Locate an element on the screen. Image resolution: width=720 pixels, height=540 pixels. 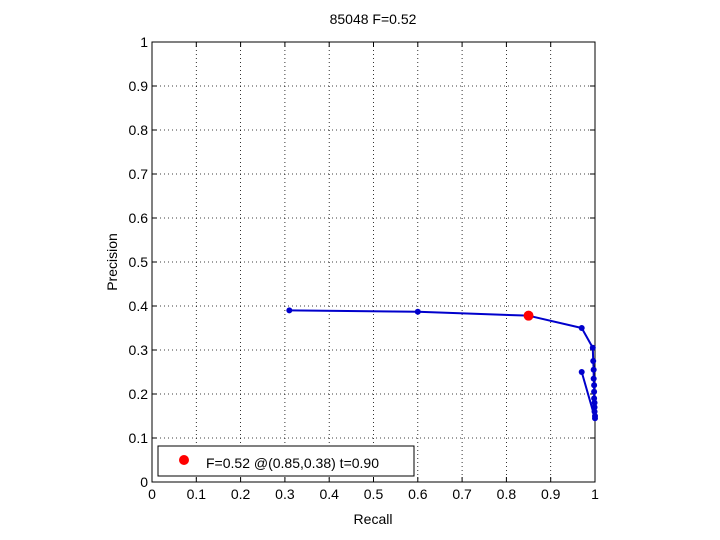
legend: F=0.52 @(0.85,0.38) t=0.90 is located at coordinates (286, 461).